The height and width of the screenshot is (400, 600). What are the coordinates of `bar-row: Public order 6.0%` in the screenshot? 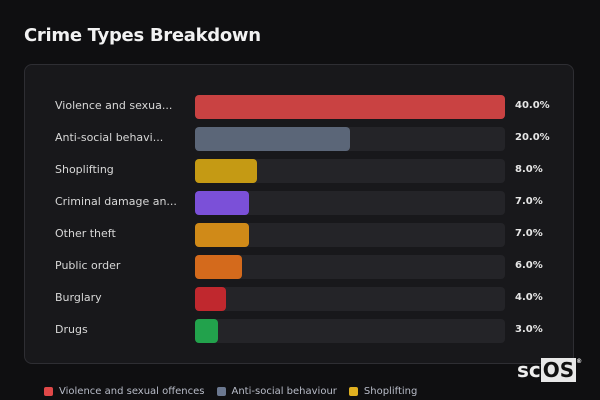 It's located at (300, 267).